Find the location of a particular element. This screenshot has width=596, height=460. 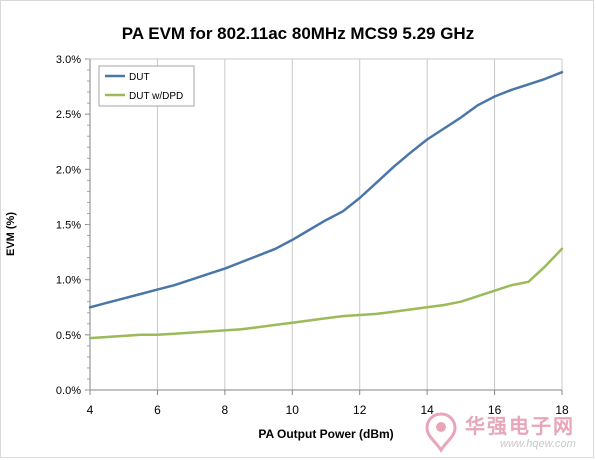

legend-box is located at coordinates (146, 86).